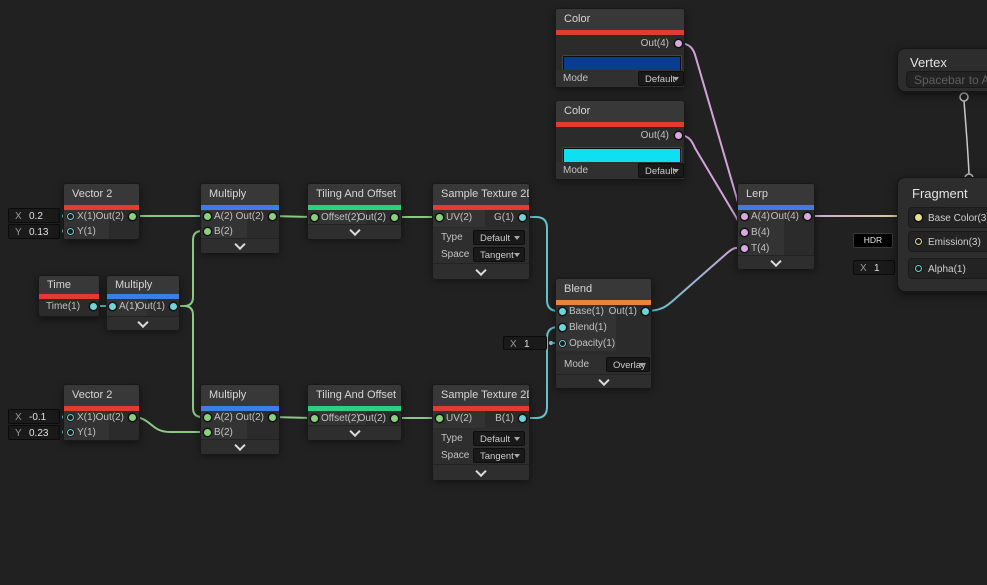 The height and width of the screenshot is (585, 987). I want to click on wire-vector2bottom-multiplybottom-b, so click(168, 424).